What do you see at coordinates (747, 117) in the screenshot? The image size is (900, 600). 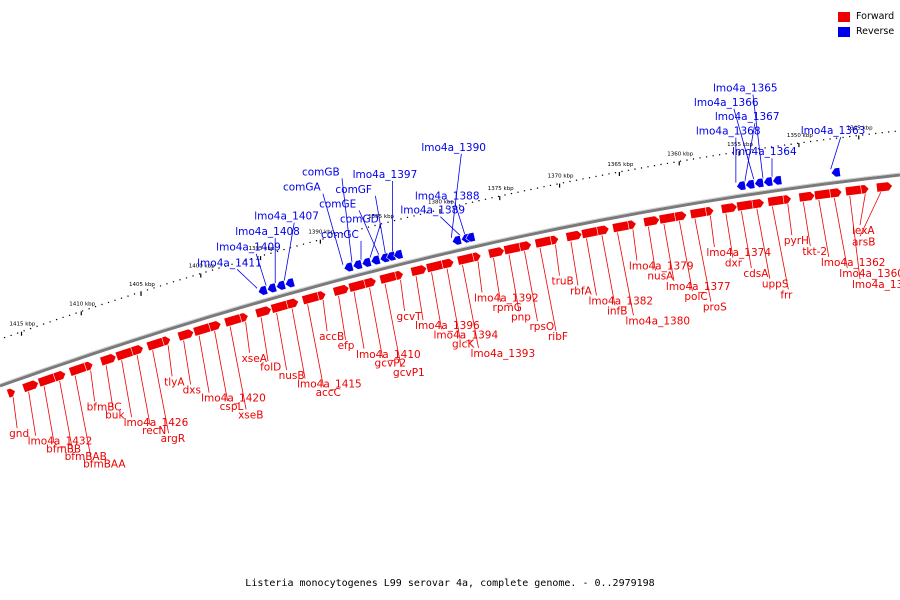 I see `reverse-gene-label: lmo4a_1367` at bounding box center [747, 117].